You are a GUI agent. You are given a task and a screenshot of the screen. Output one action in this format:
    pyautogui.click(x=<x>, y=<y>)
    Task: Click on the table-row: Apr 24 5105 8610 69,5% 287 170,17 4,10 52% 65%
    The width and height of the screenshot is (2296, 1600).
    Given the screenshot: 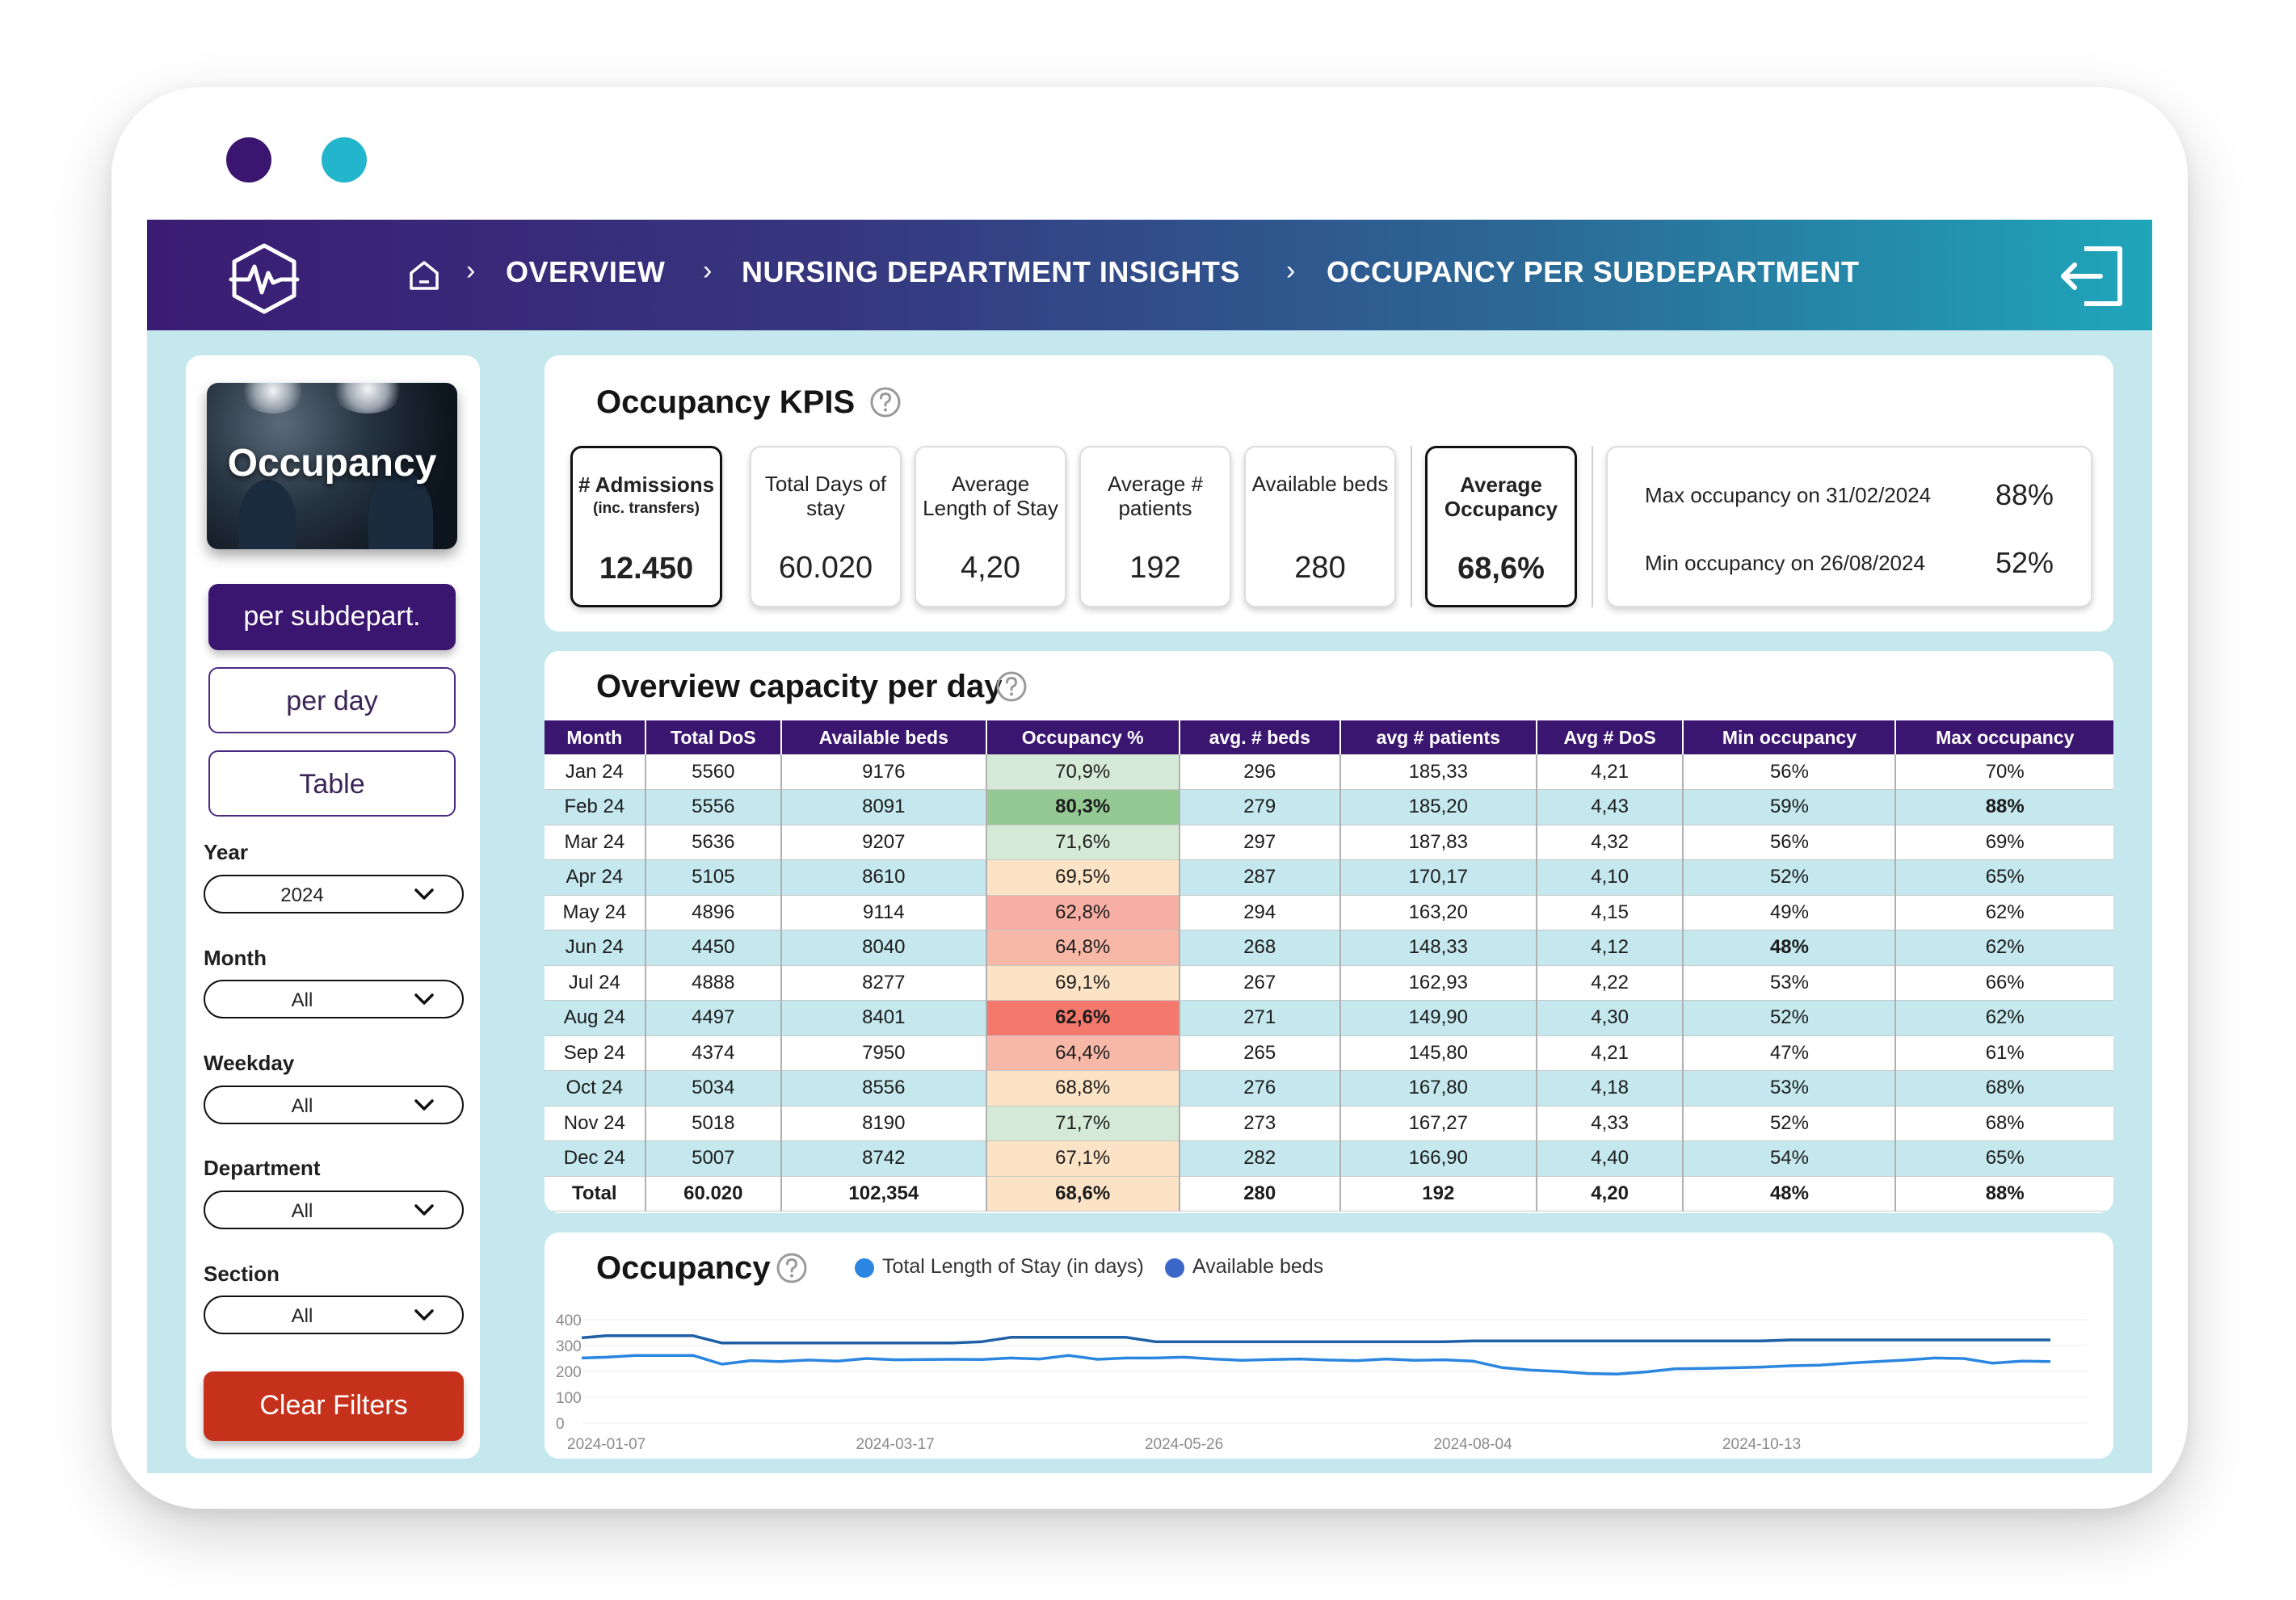 What is the action you would take?
    pyautogui.click(x=1329, y=877)
    